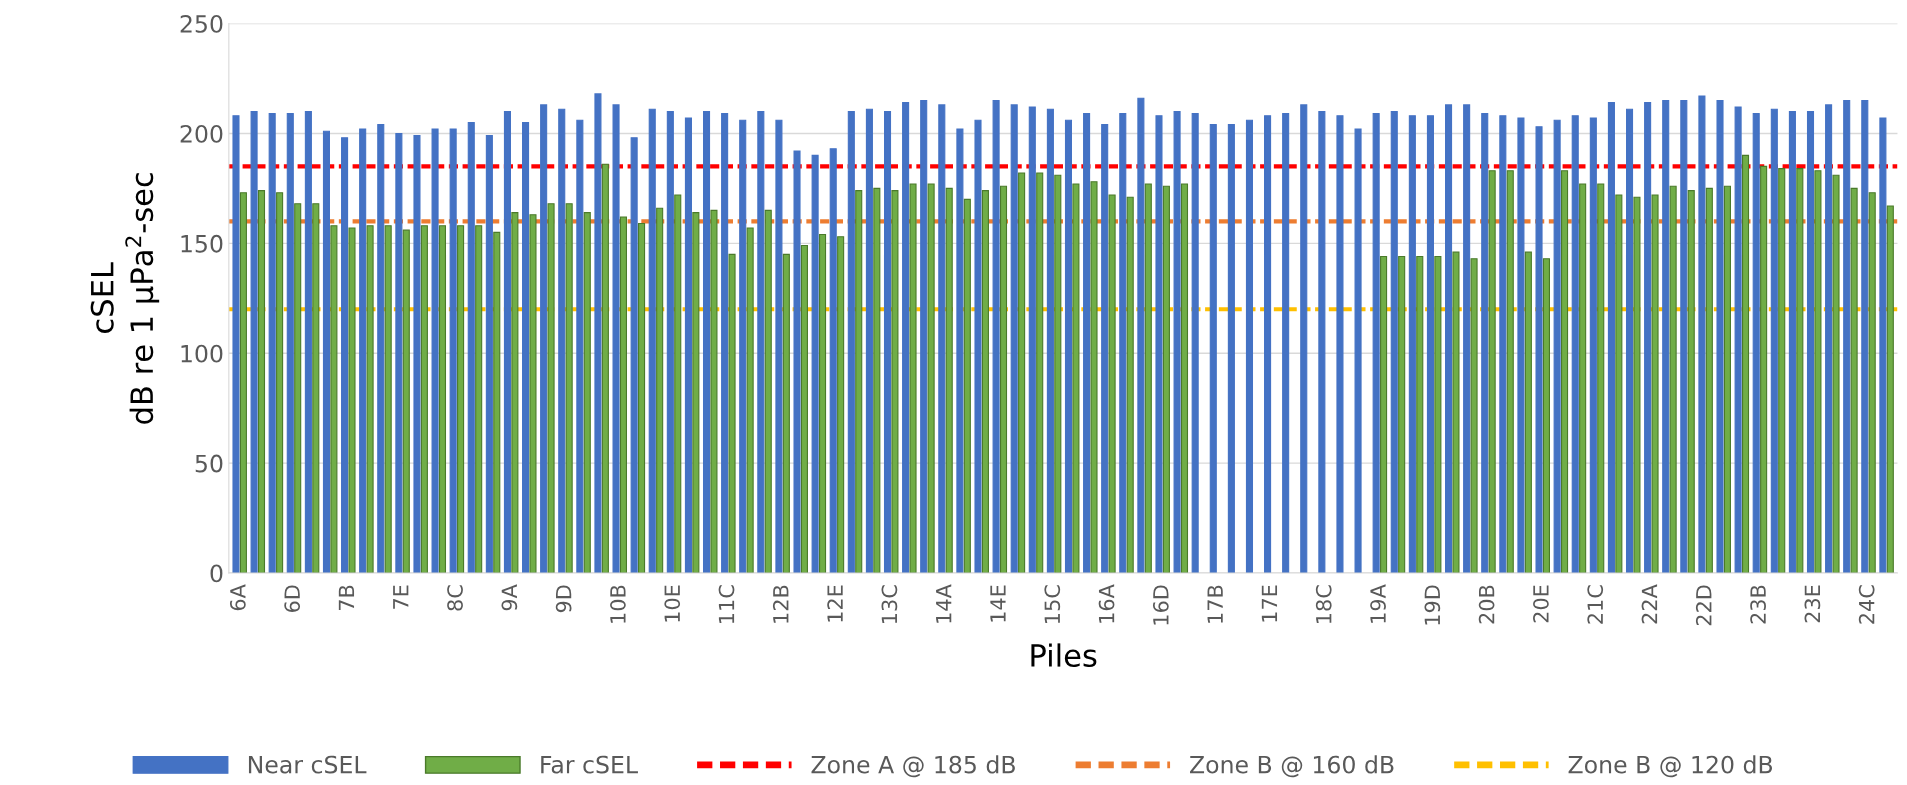 This screenshot has width=1907, height=785. Describe the element at coordinates (1670, 766) in the screenshot. I see `legend-label: Zone B @ 120 dB` at that location.